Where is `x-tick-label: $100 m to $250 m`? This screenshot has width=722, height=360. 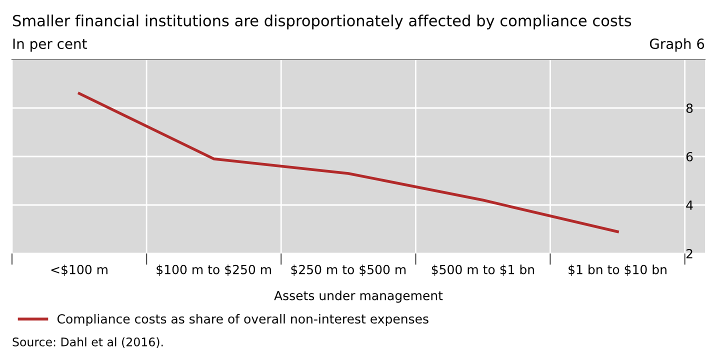 x-tick-label: $100 m to $250 m is located at coordinates (213, 270).